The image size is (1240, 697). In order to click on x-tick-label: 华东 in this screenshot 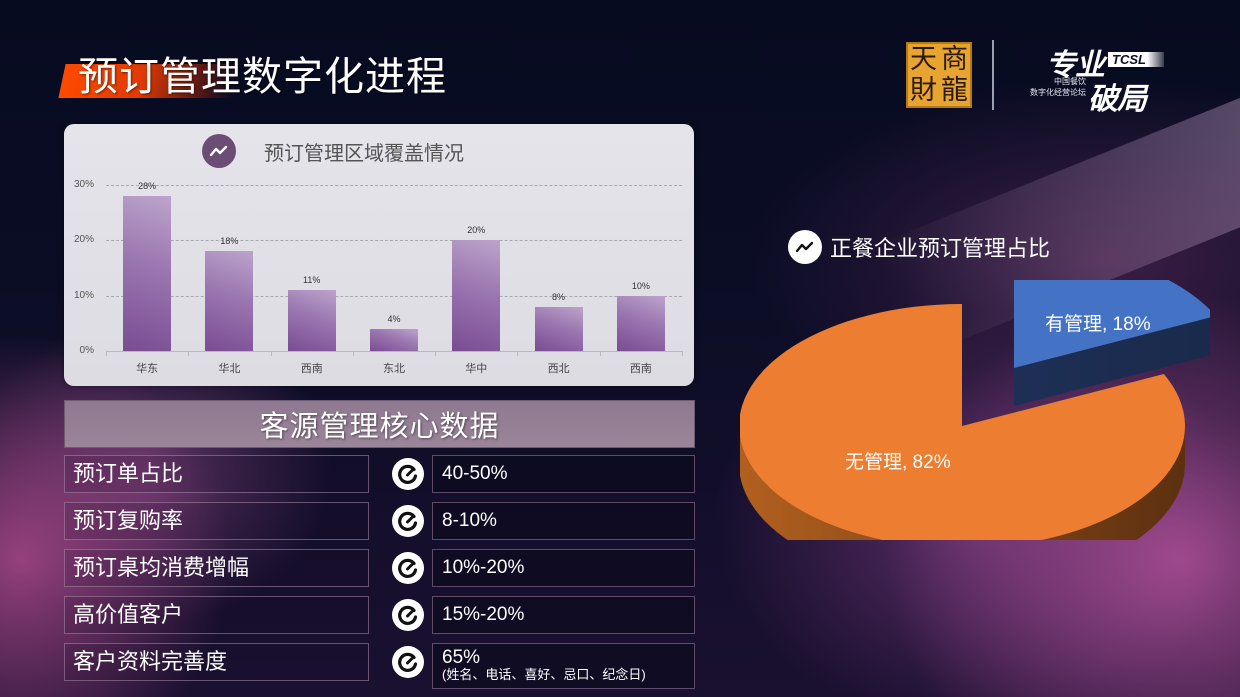, I will do `click(147, 369)`.